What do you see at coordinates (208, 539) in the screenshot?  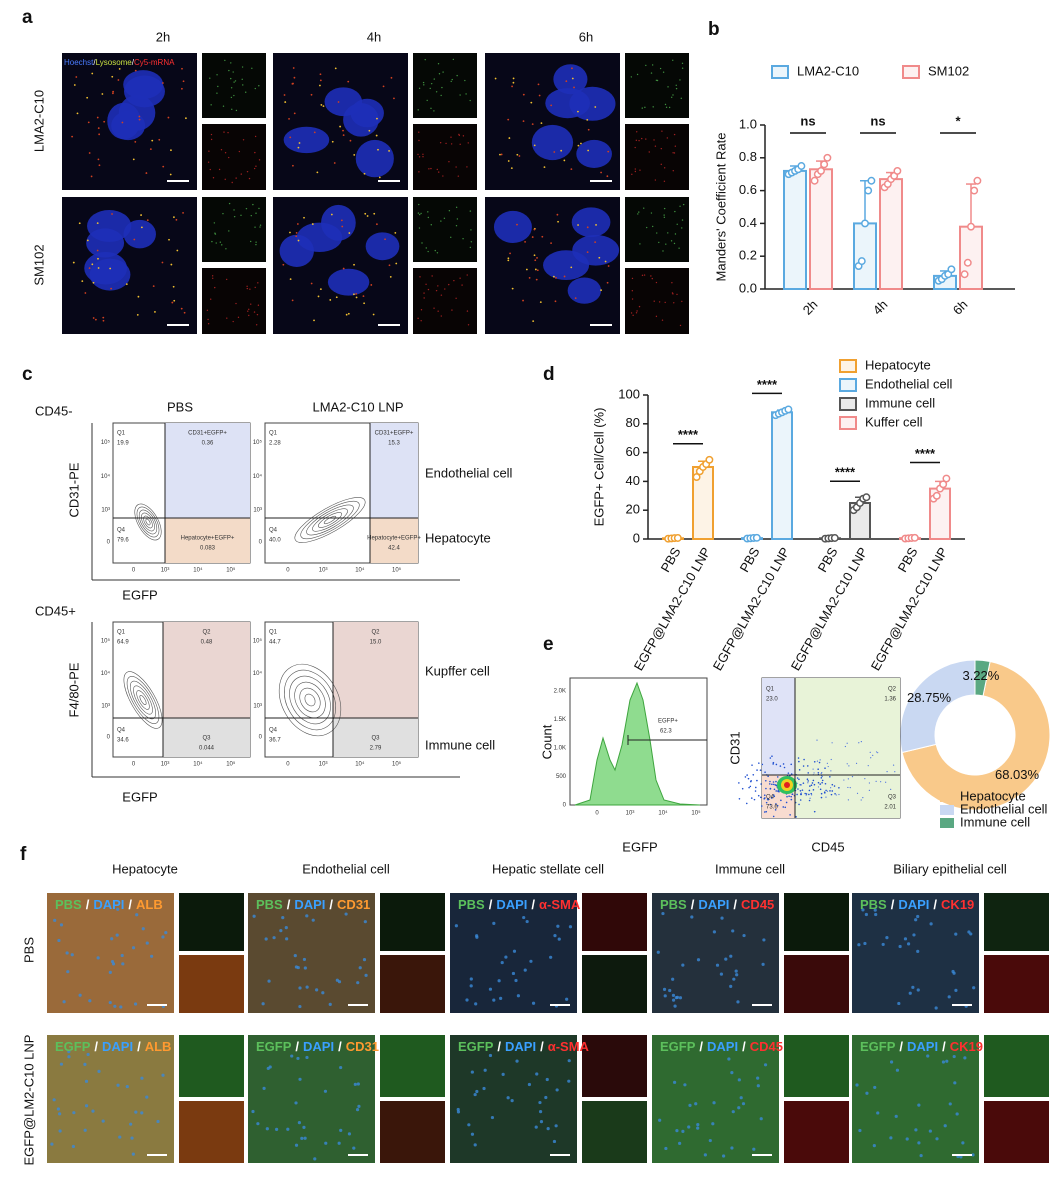 I see `quadrant-name: Hepatocyte+EGFP+` at bounding box center [208, 539].